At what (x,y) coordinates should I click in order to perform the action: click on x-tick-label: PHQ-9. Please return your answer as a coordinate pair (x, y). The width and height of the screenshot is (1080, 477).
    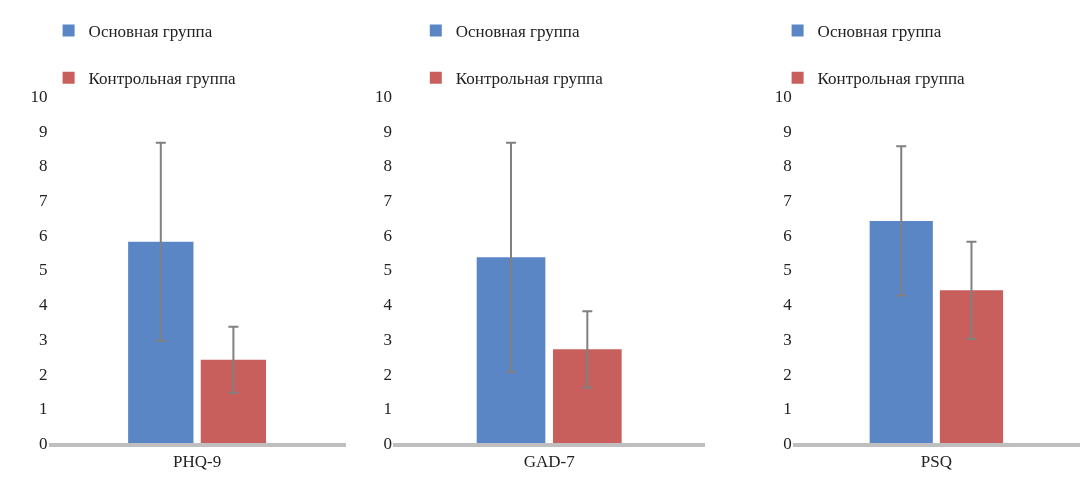
    Looking at the image, I should click on (197, 462).